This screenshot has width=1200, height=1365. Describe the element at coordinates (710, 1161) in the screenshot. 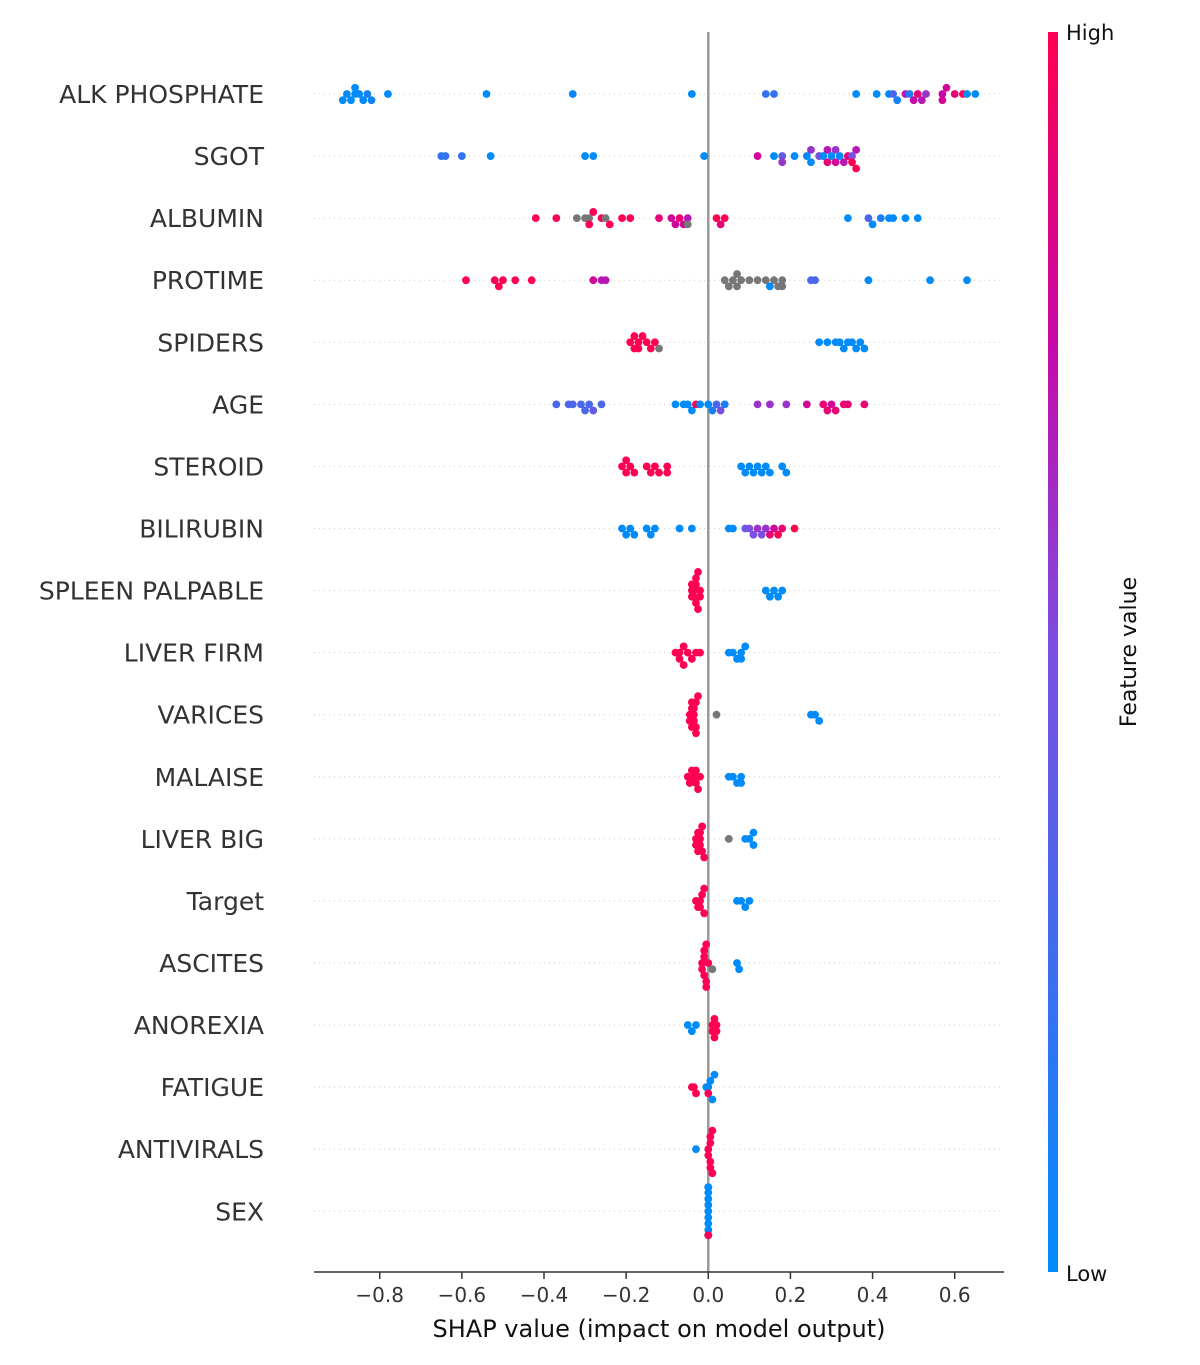

I see `shap-point-antivirals` at that location.